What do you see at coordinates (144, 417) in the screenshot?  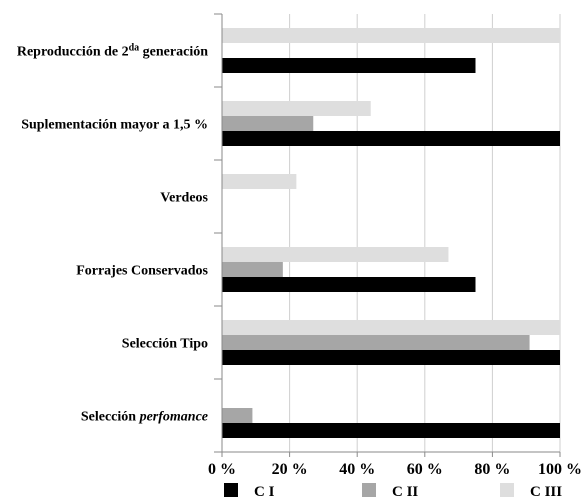 I see `category-label: Selección perfomance` at bounding box center [144, 417].